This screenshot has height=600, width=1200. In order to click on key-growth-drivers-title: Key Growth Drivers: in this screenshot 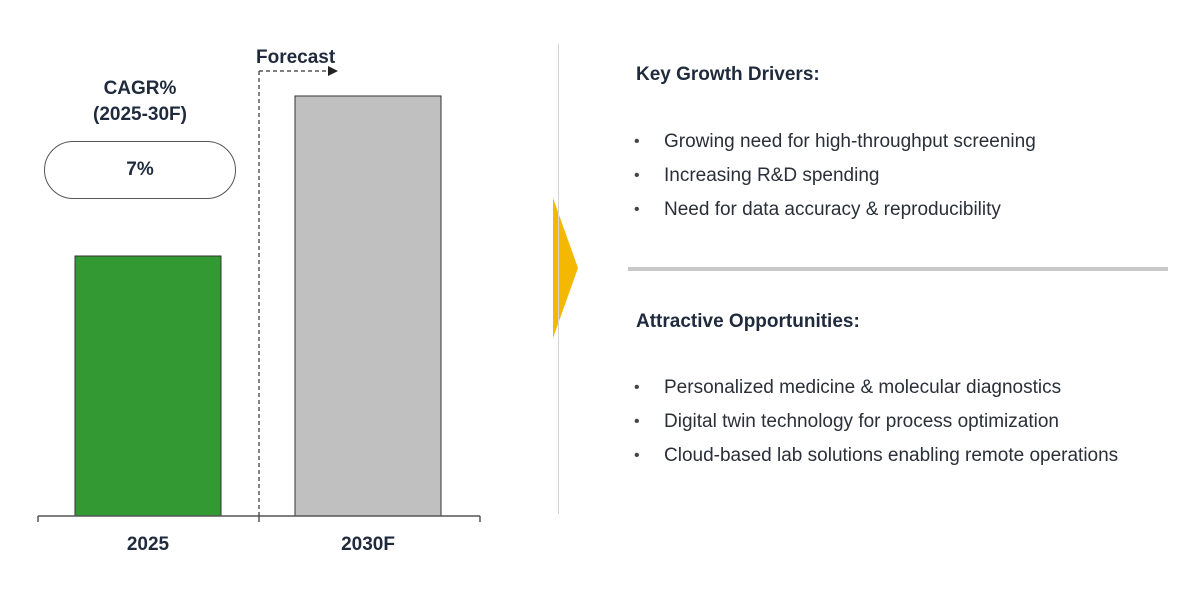, I will do `click(728, 74)`.